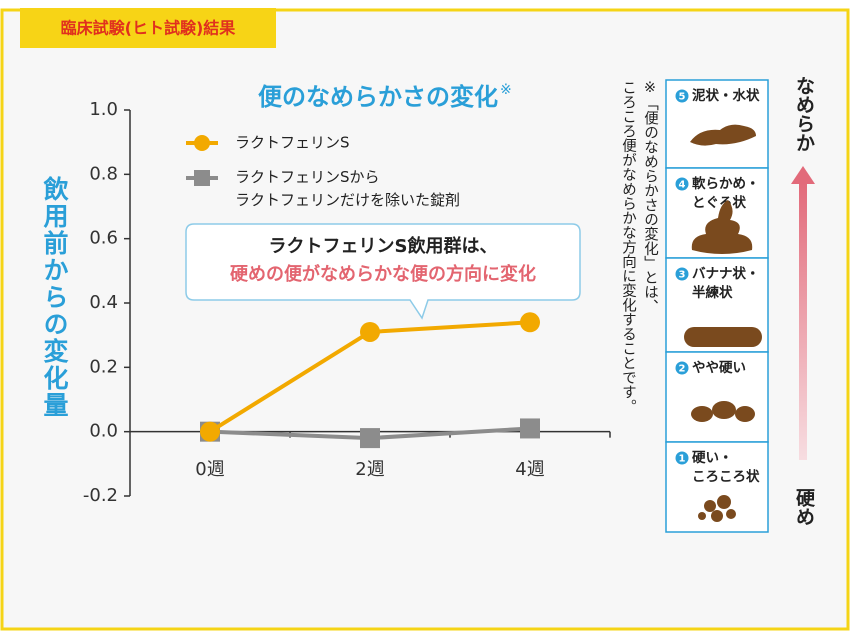 The image size is (850, 632). What do you see at coordinates (103, 366) in the screenshot?
I see `y-tick-label: 0.2` at bounding box center [103, 366].